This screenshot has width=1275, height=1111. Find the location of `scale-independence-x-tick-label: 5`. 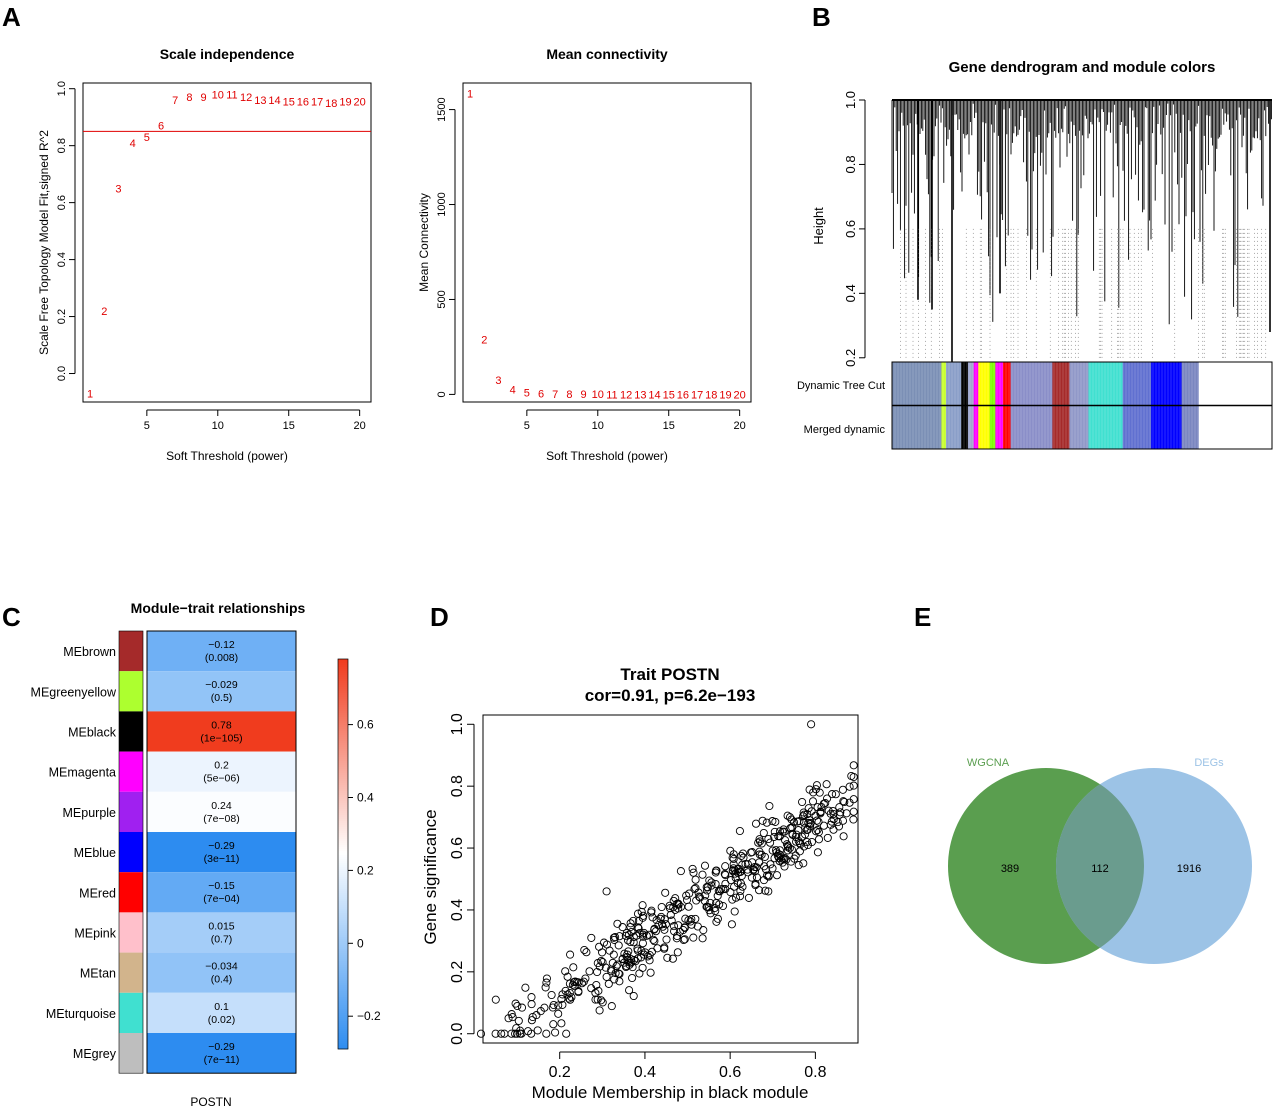

scale-independence-x-tick-label: 5 is located at coordinates (147, 426).